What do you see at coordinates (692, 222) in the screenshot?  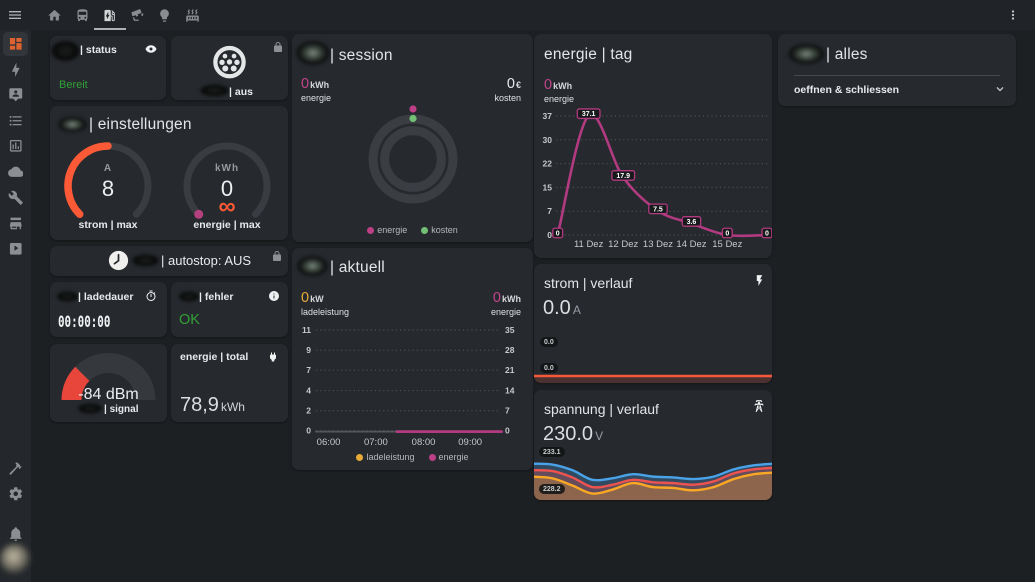 I see `svg-text: 3.6` at bounding box center [692, 222].